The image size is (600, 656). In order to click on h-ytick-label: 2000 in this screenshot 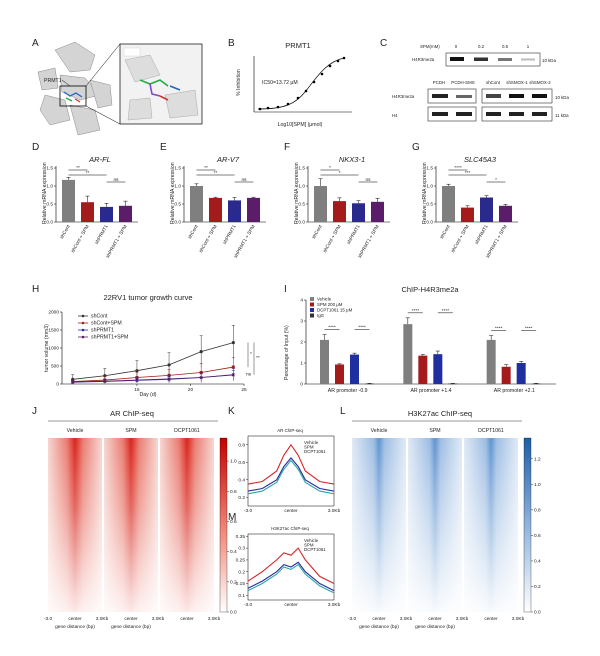, I will do `click(53, 313)`.